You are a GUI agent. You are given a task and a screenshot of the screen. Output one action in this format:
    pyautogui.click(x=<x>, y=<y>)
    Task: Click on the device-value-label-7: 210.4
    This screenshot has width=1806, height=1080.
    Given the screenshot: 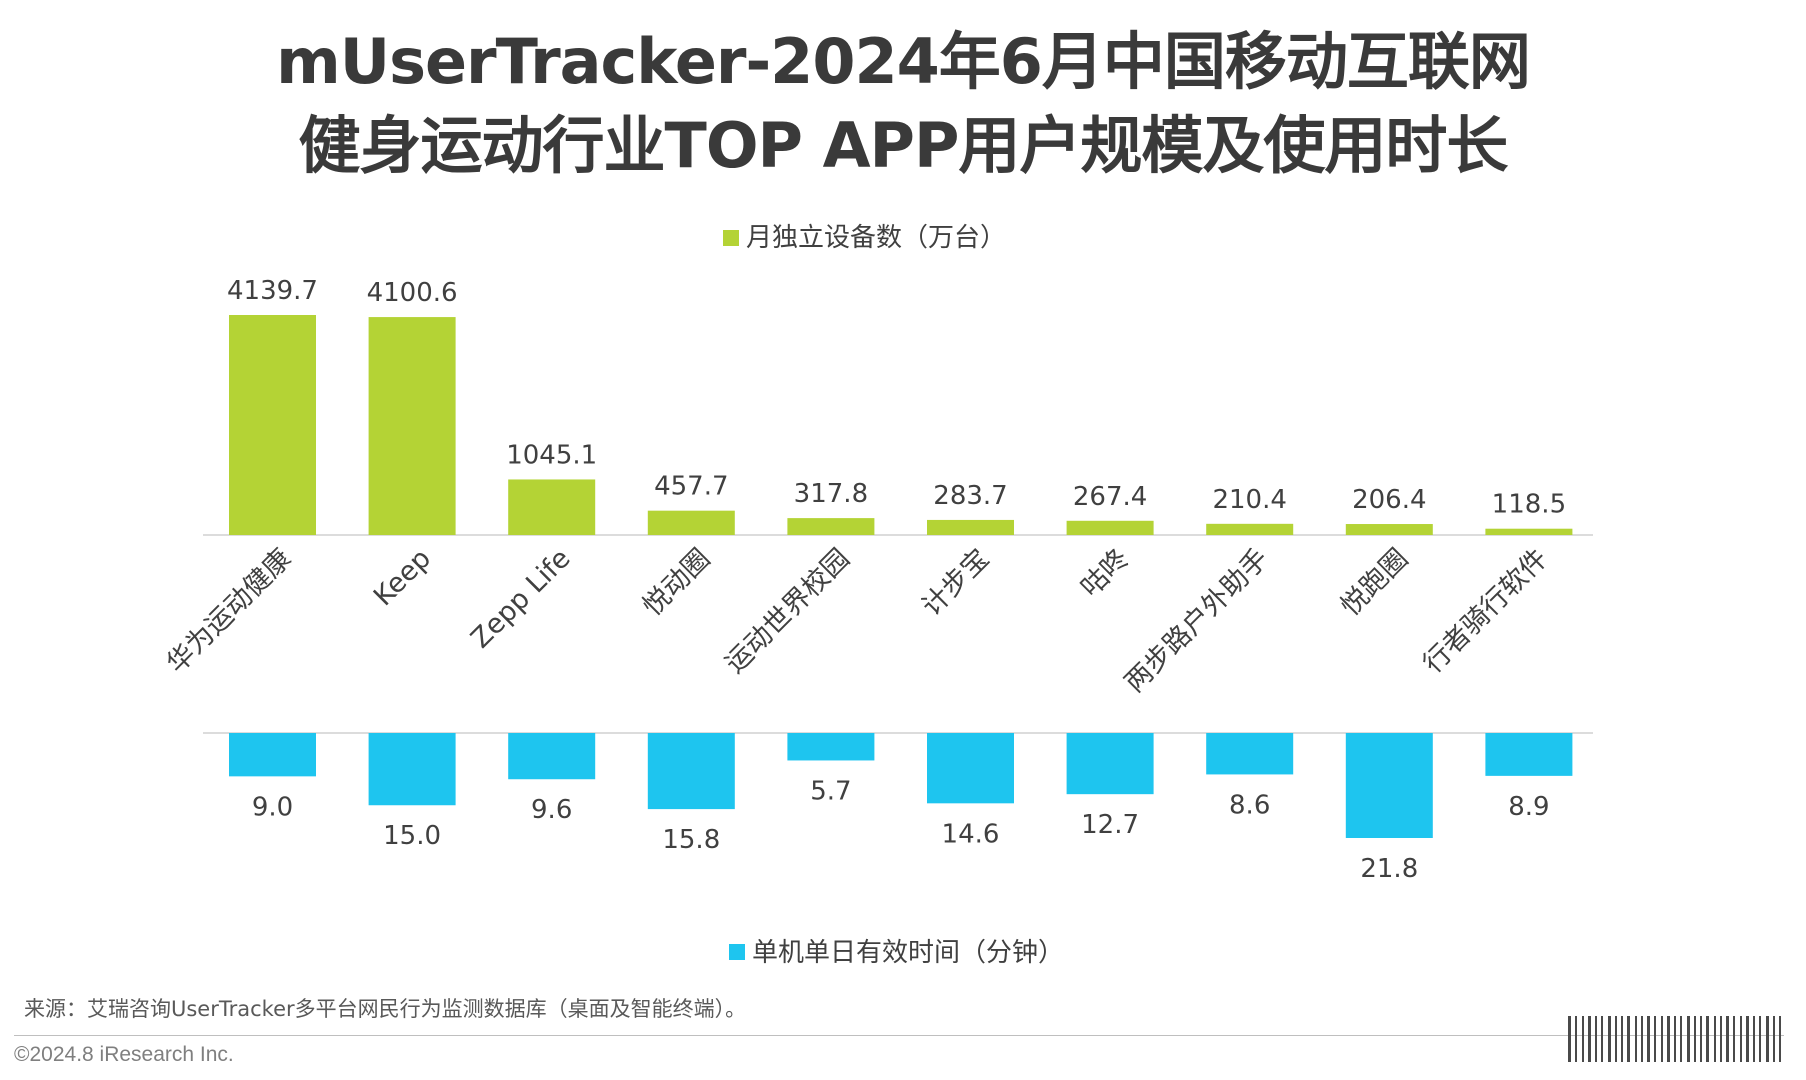 What is the action you would take?
    pyautogui.click(x=1249, y=500)
    